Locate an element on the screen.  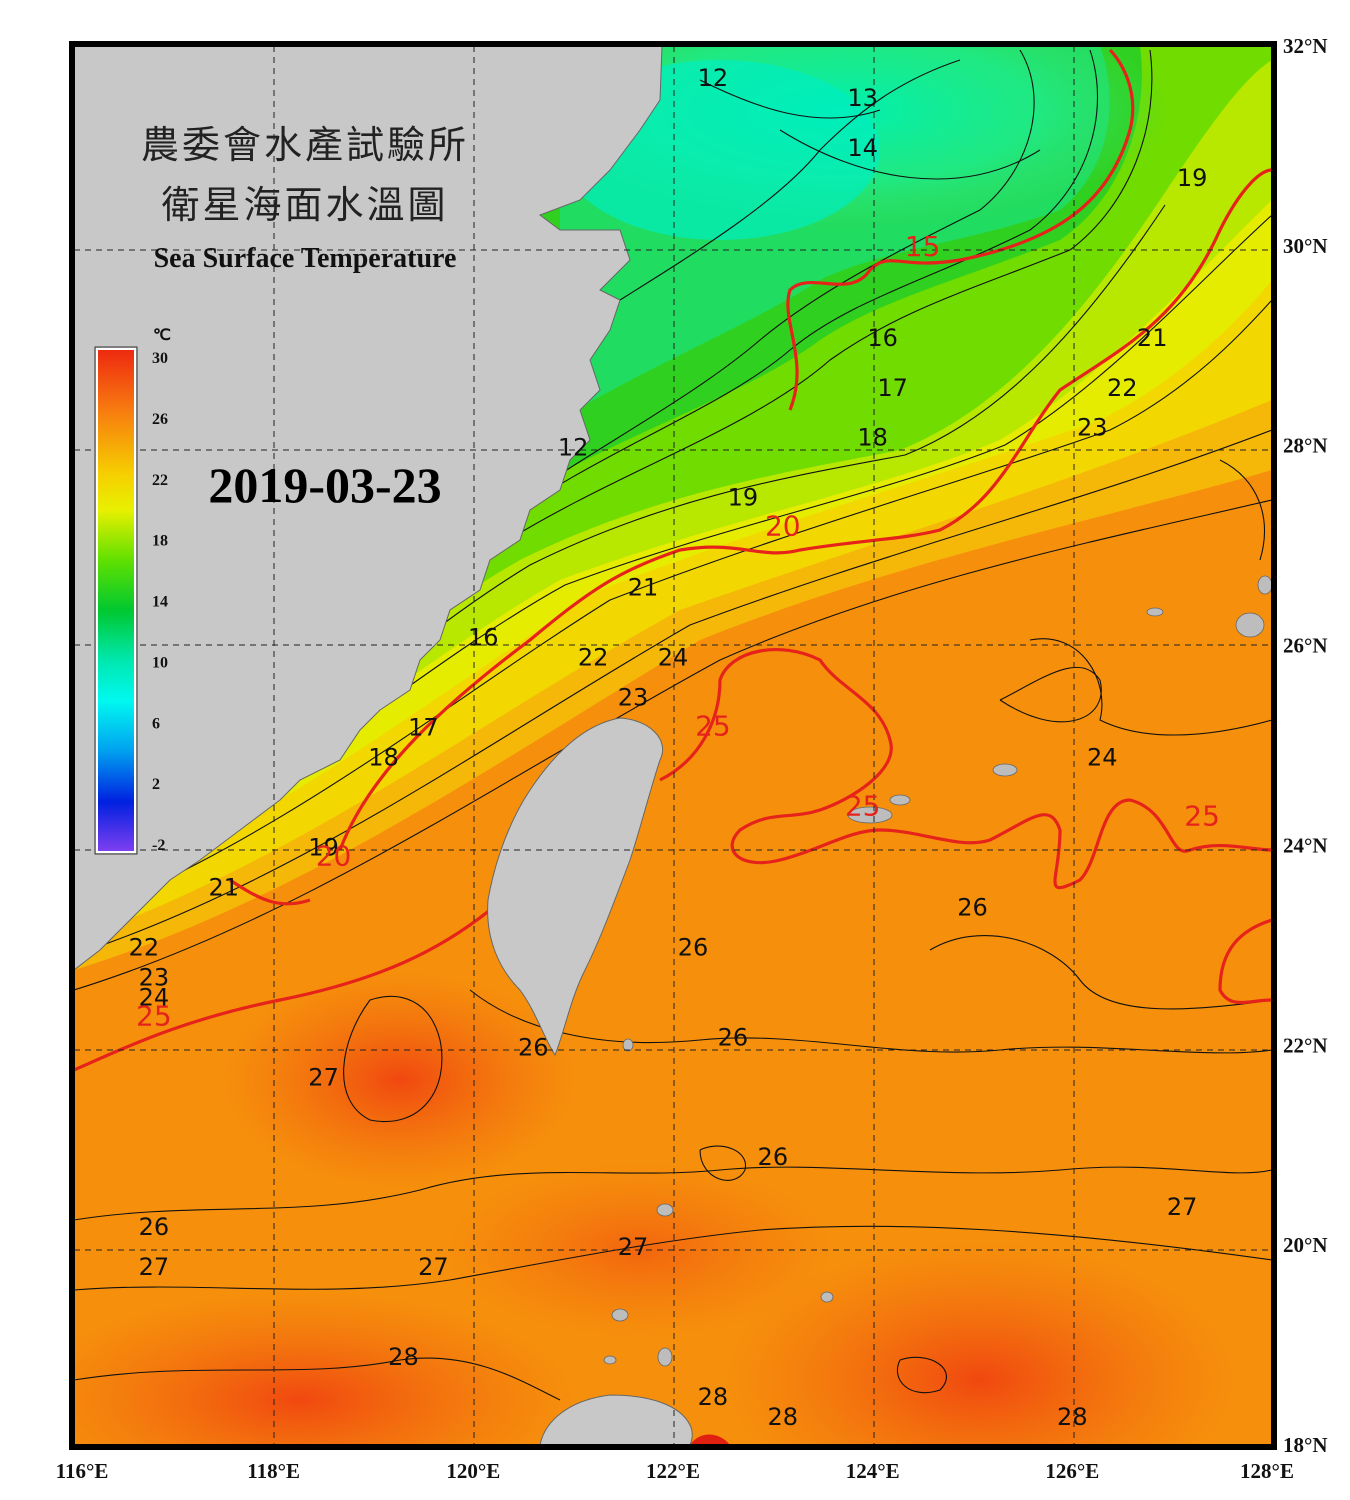
lat-label: 30°N is located at coordinates (1305, 246).